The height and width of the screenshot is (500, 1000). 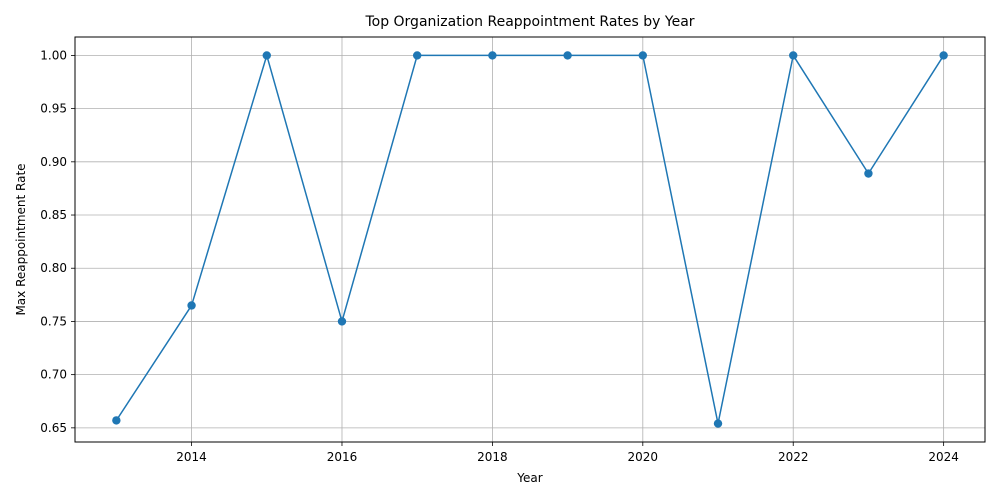 I want to click on y-tick-label: 0.90, so click(x=53, y=162).